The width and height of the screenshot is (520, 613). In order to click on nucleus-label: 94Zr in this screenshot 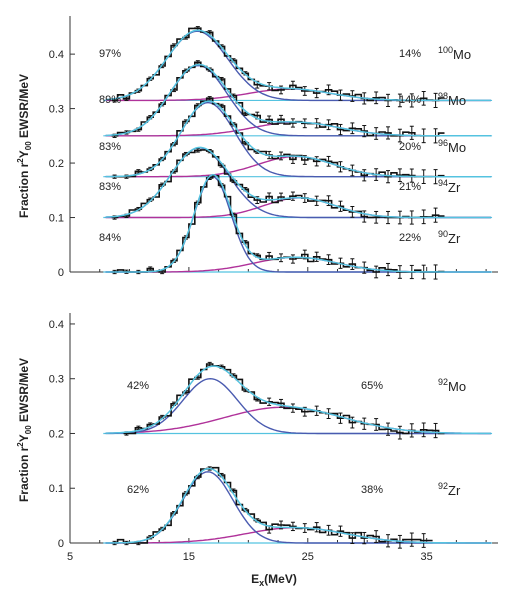, I will do `click(449, 186)`.